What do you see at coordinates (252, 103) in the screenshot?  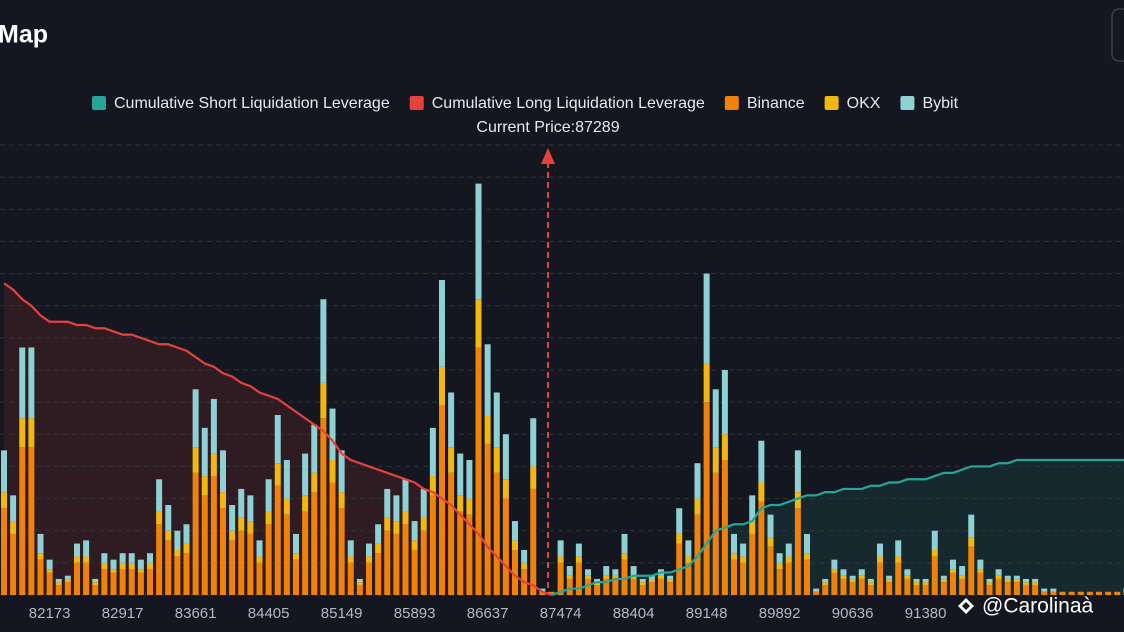 I see `legend-label: Cumulative Short Liquidation Leverage` at bounding box center [252, 103].